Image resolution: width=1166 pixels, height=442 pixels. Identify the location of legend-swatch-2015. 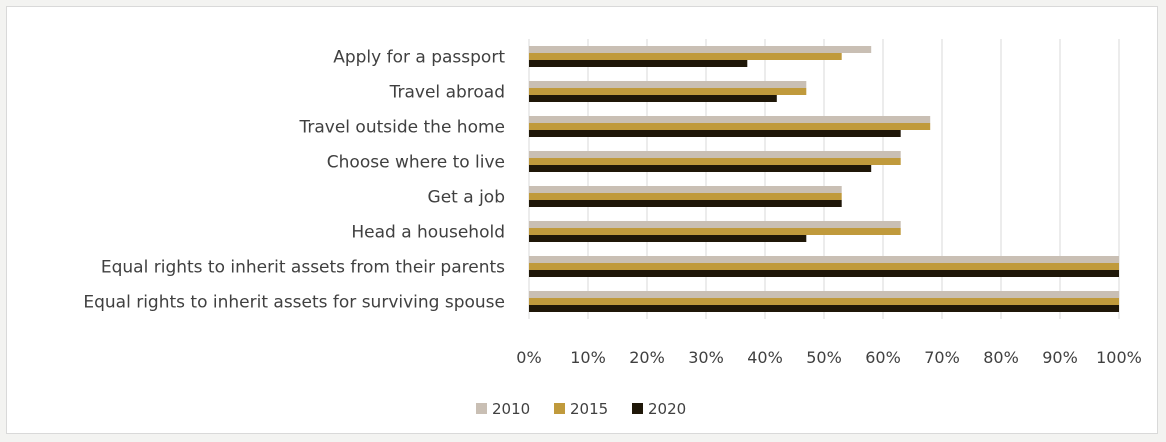
(559, 408).